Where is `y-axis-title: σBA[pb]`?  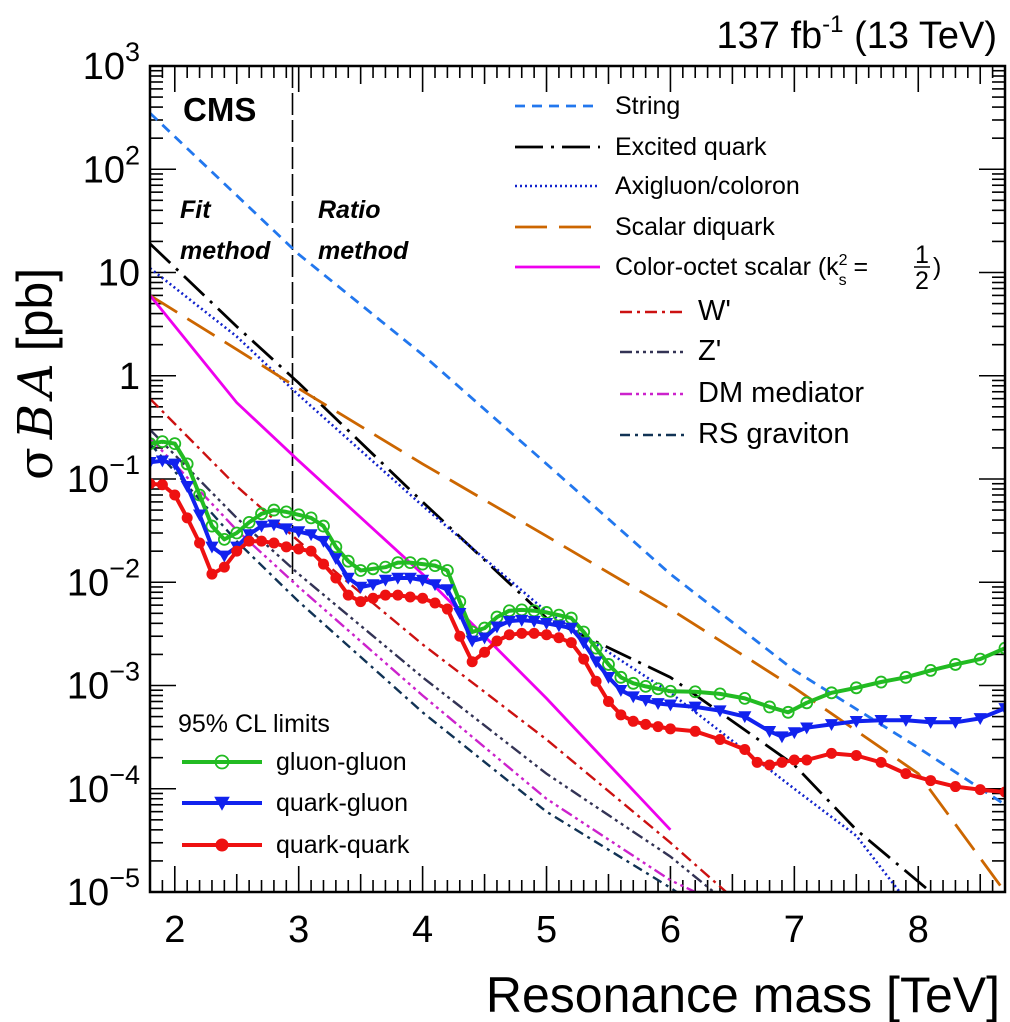
y-axis-title: σBA[pb] is located at coordinates (35, 374).